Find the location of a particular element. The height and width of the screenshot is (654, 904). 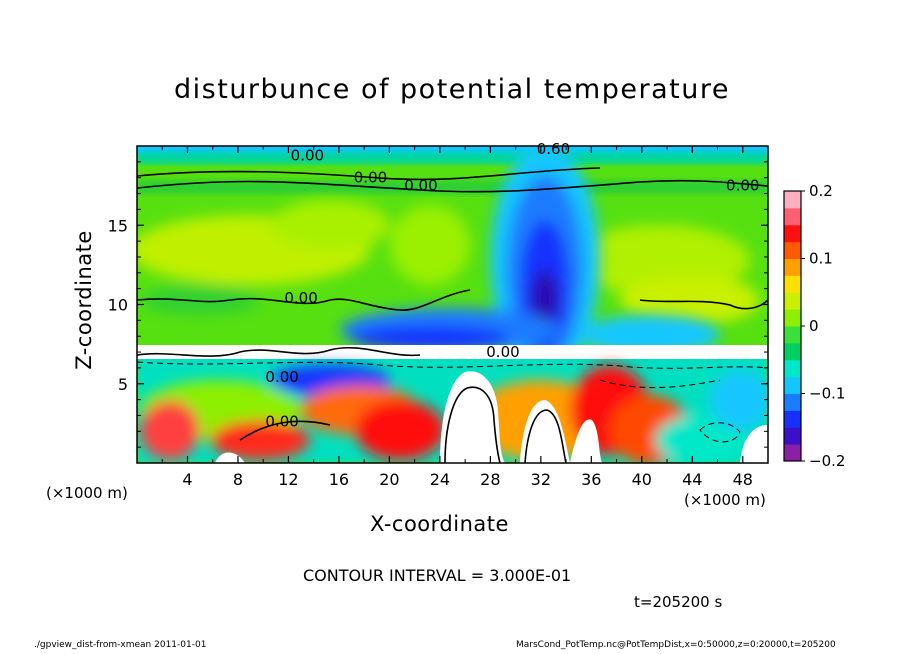

x-tick-label: 8 is located at coordinates (238, 479).